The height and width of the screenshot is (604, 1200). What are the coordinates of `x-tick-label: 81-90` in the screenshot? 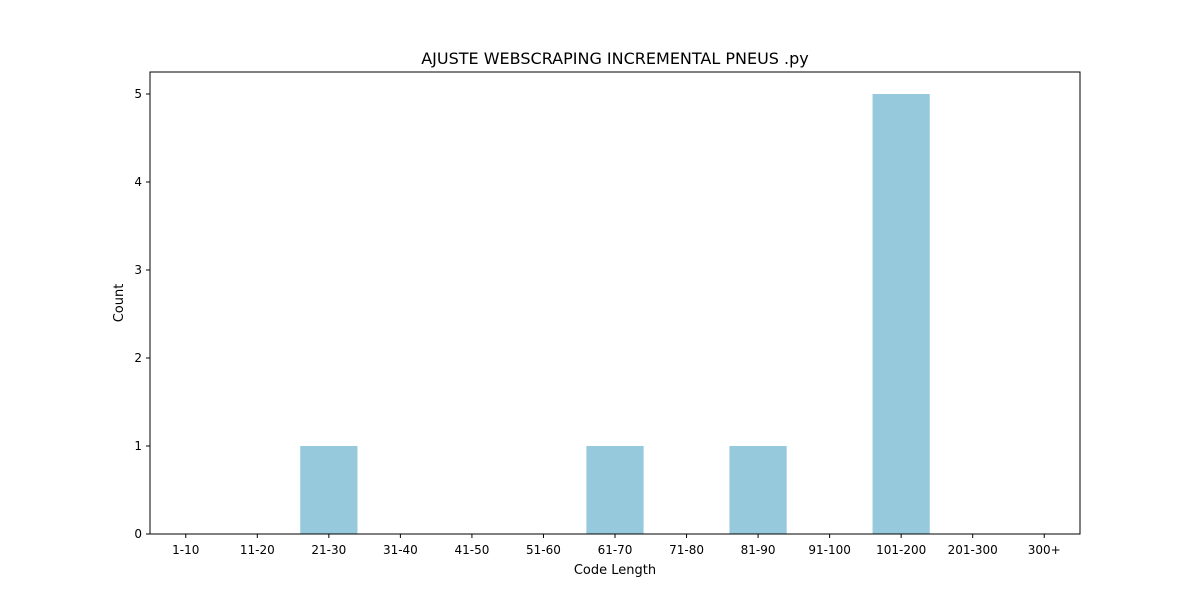 It's located at (758, 550).